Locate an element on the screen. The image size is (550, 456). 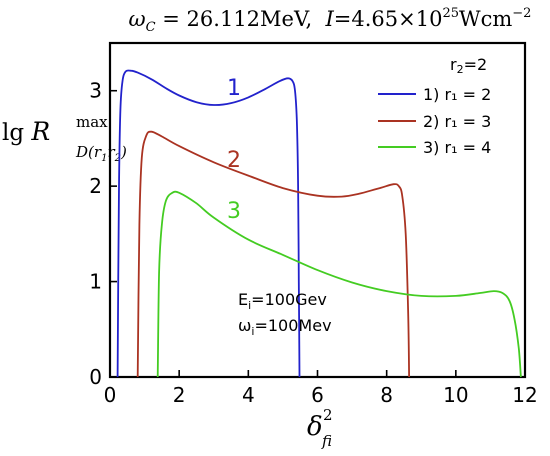
y-tick-label: 1 is located at coordinates (95, 282).